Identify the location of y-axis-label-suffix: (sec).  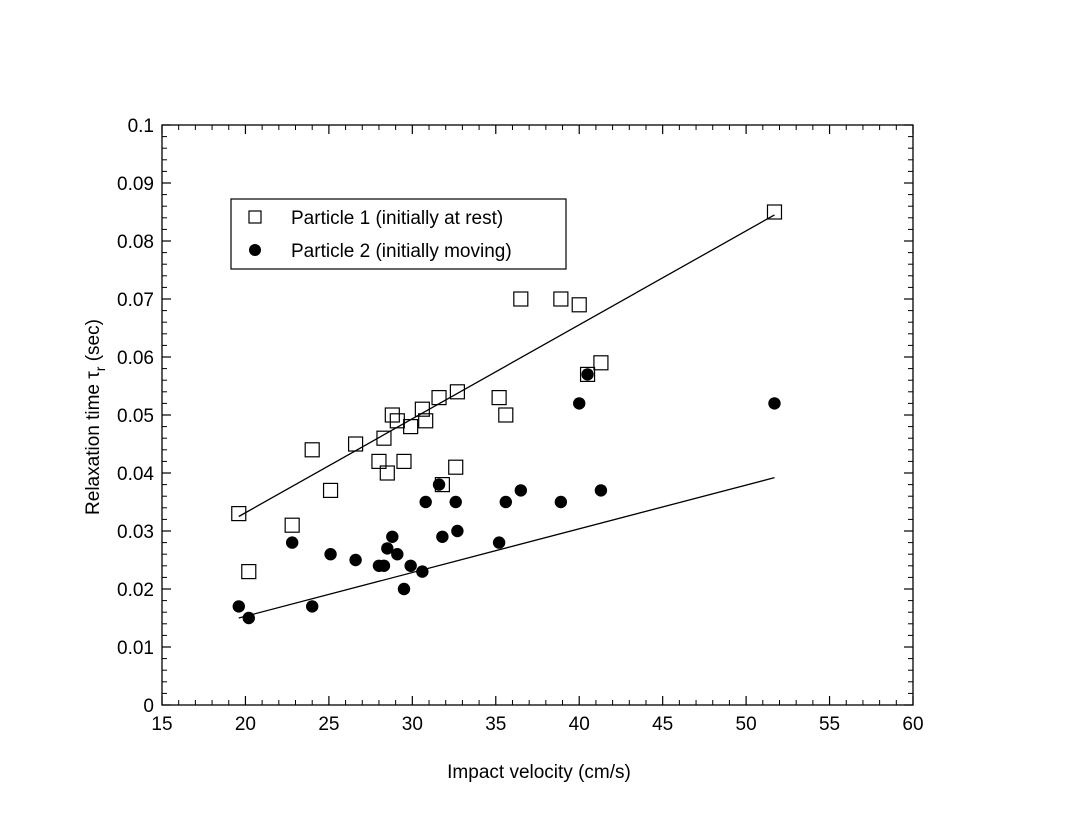
(93, 343).